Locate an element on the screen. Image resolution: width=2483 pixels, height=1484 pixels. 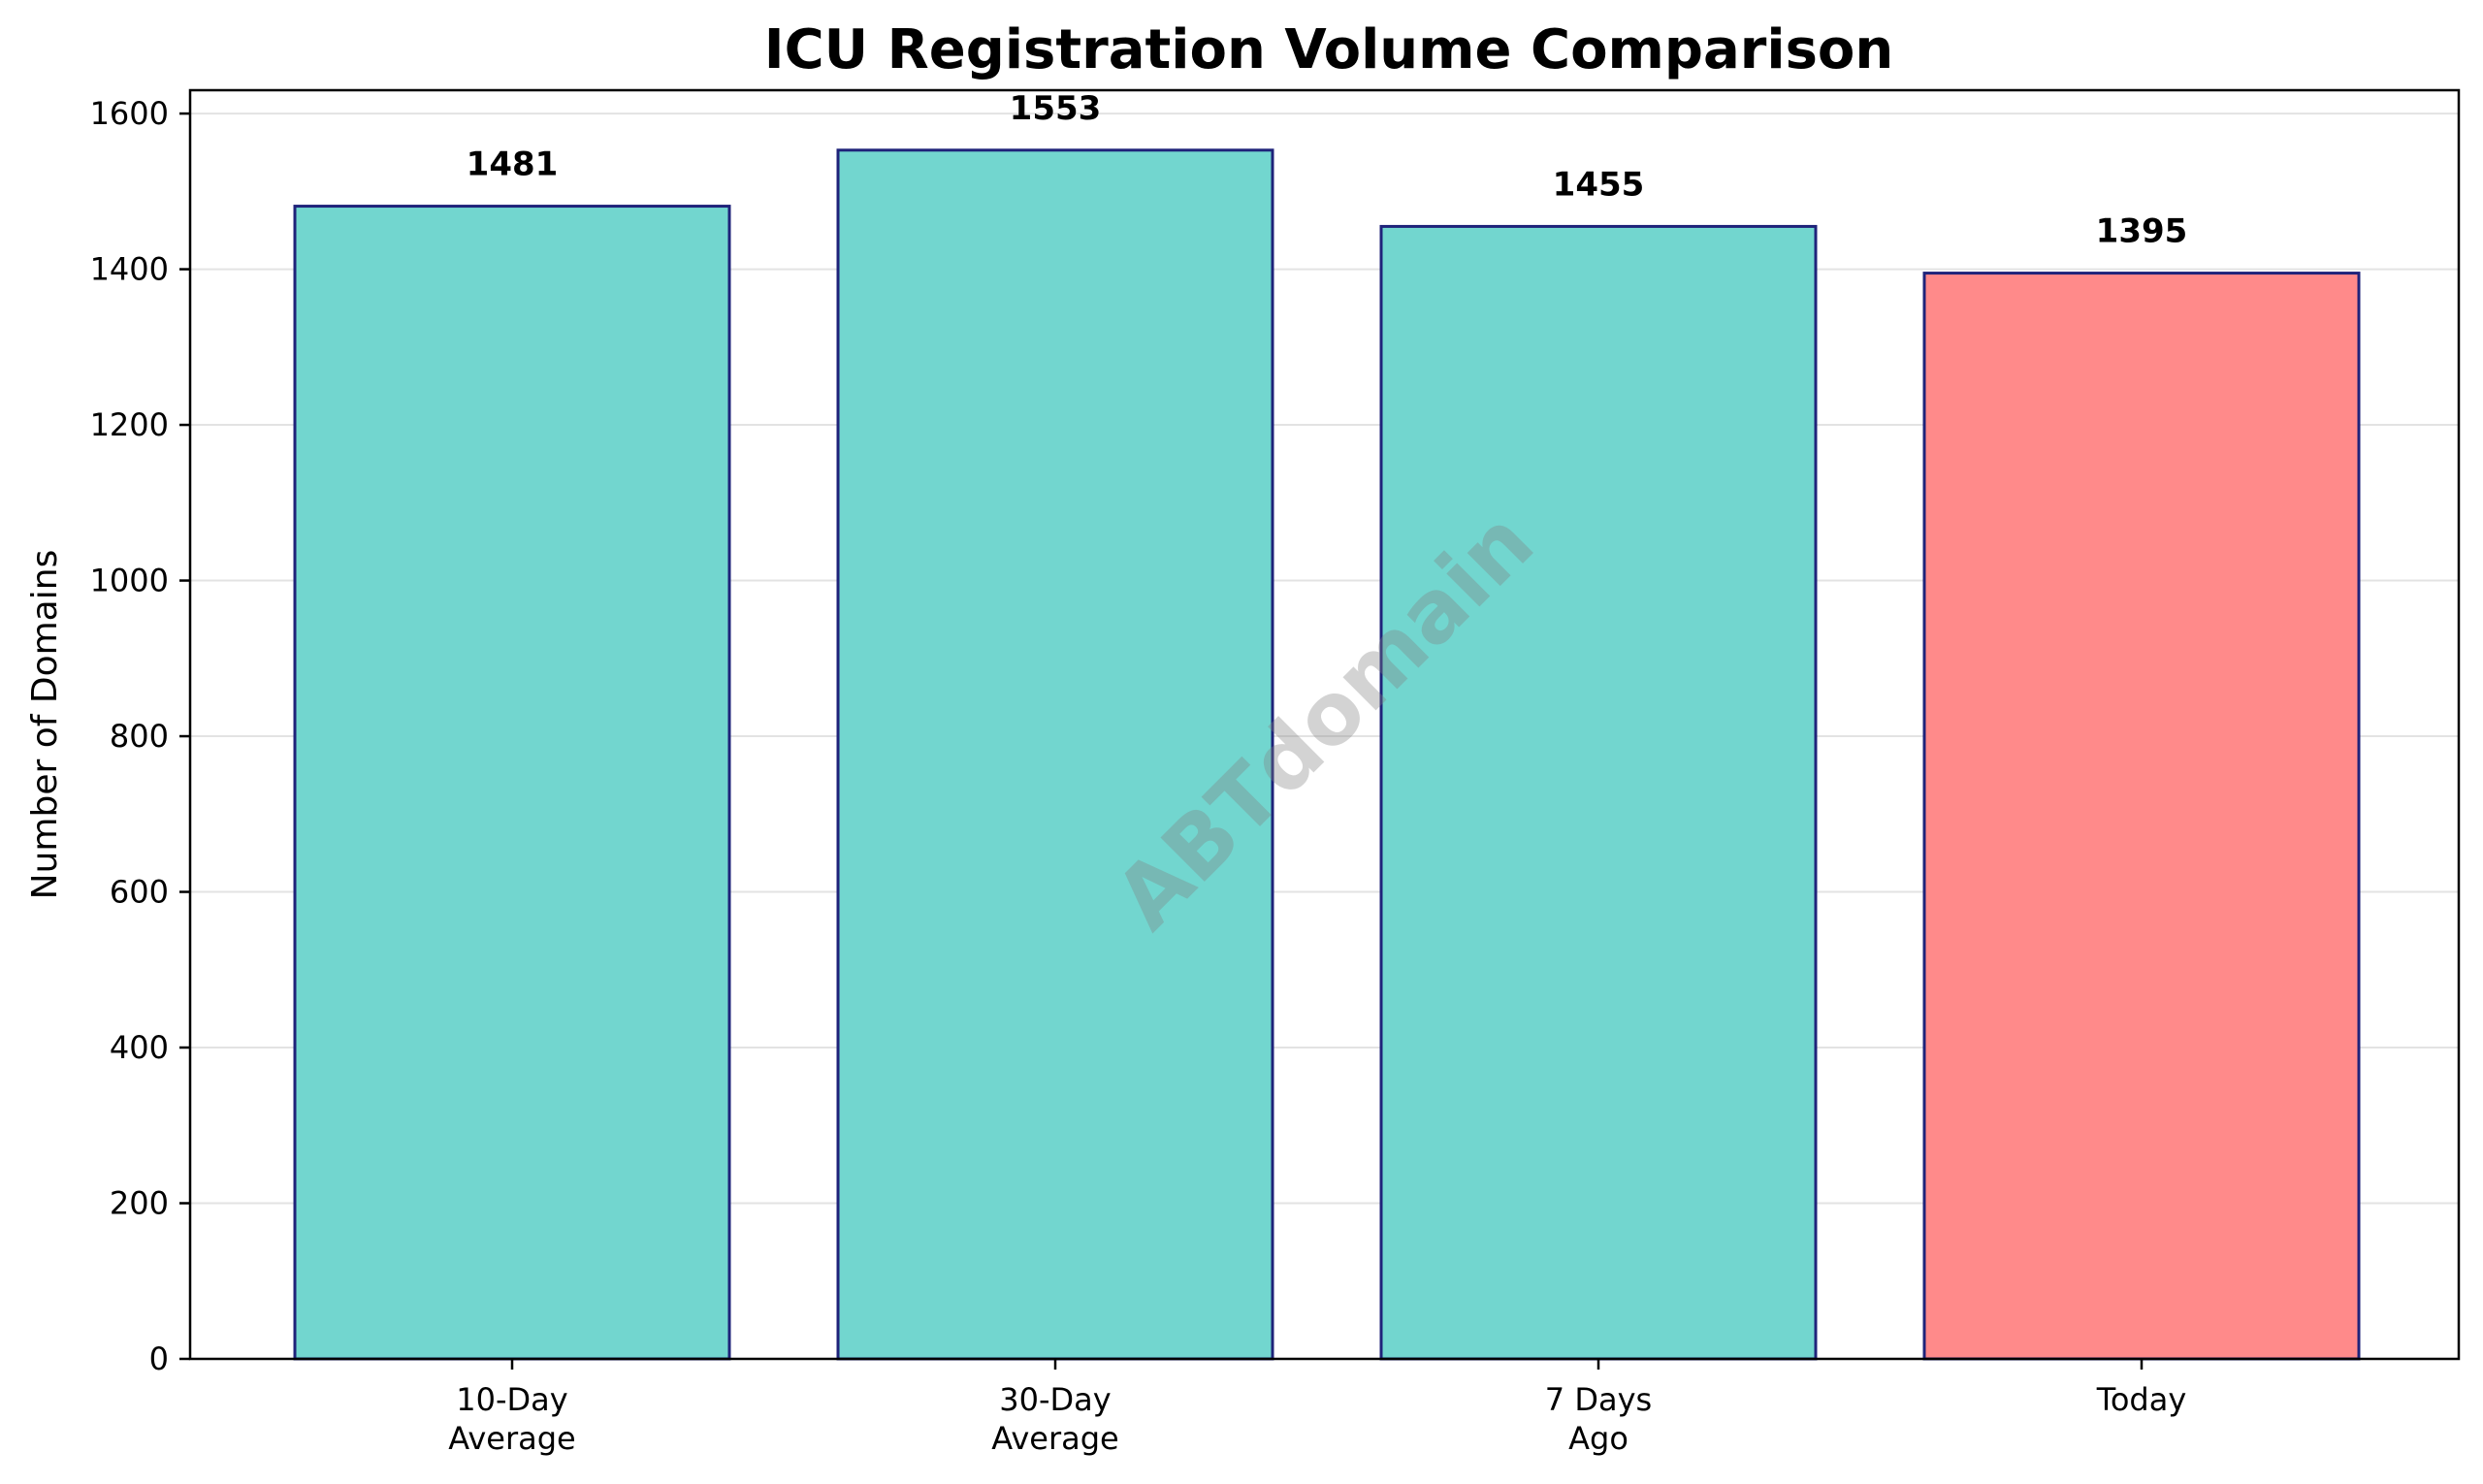
y-axis-ticks: 0 200 400 600 800 1000 1200 1400 1600 is located at coordinates (140, 736).